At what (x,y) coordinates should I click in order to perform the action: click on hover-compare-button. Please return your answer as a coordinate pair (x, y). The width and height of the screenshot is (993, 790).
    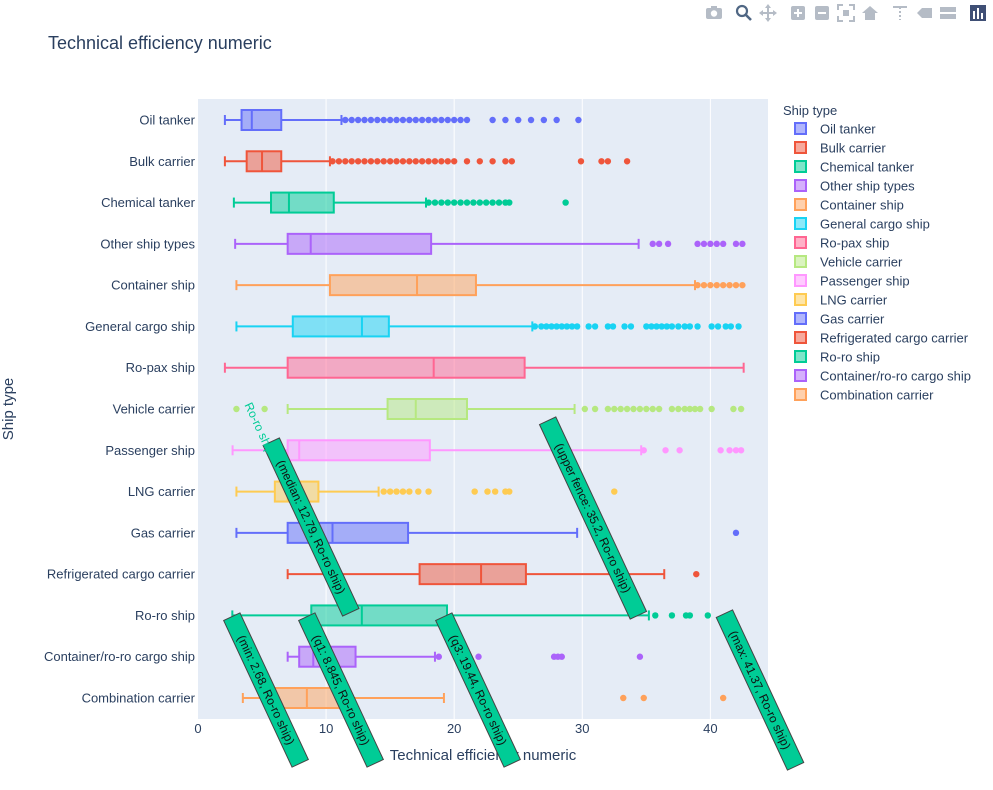
    Looking at the image, I should click on (948, 13).